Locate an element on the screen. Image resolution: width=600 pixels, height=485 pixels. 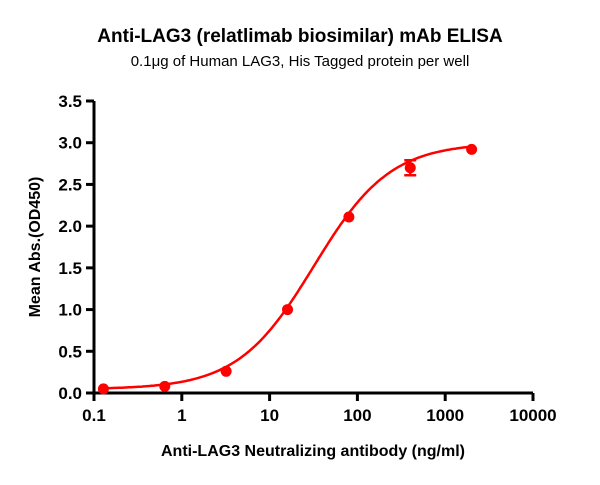
y-tick-label: 2.5 is located at coordinates (70, 184).